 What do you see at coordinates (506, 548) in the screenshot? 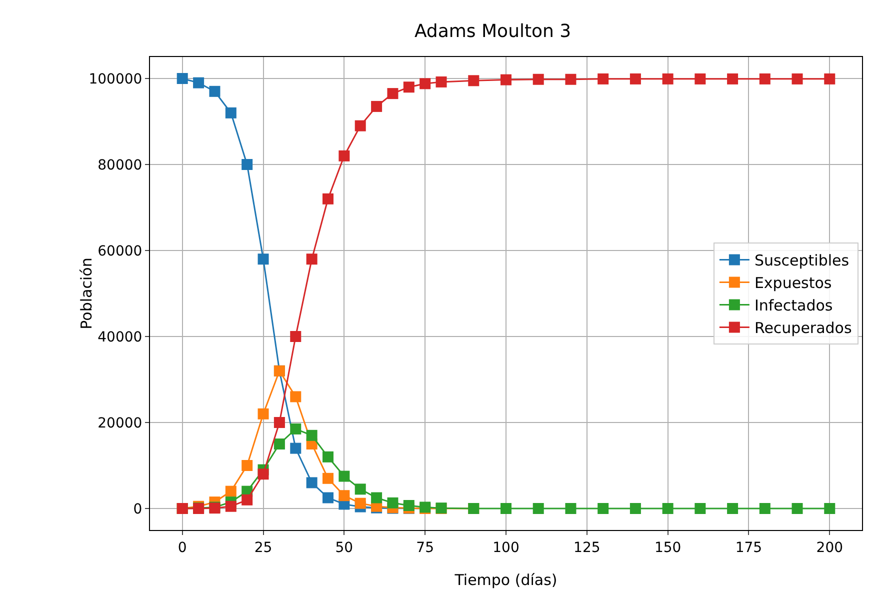
I see `x-tick-label: 100` at bounding box center [506, 548].